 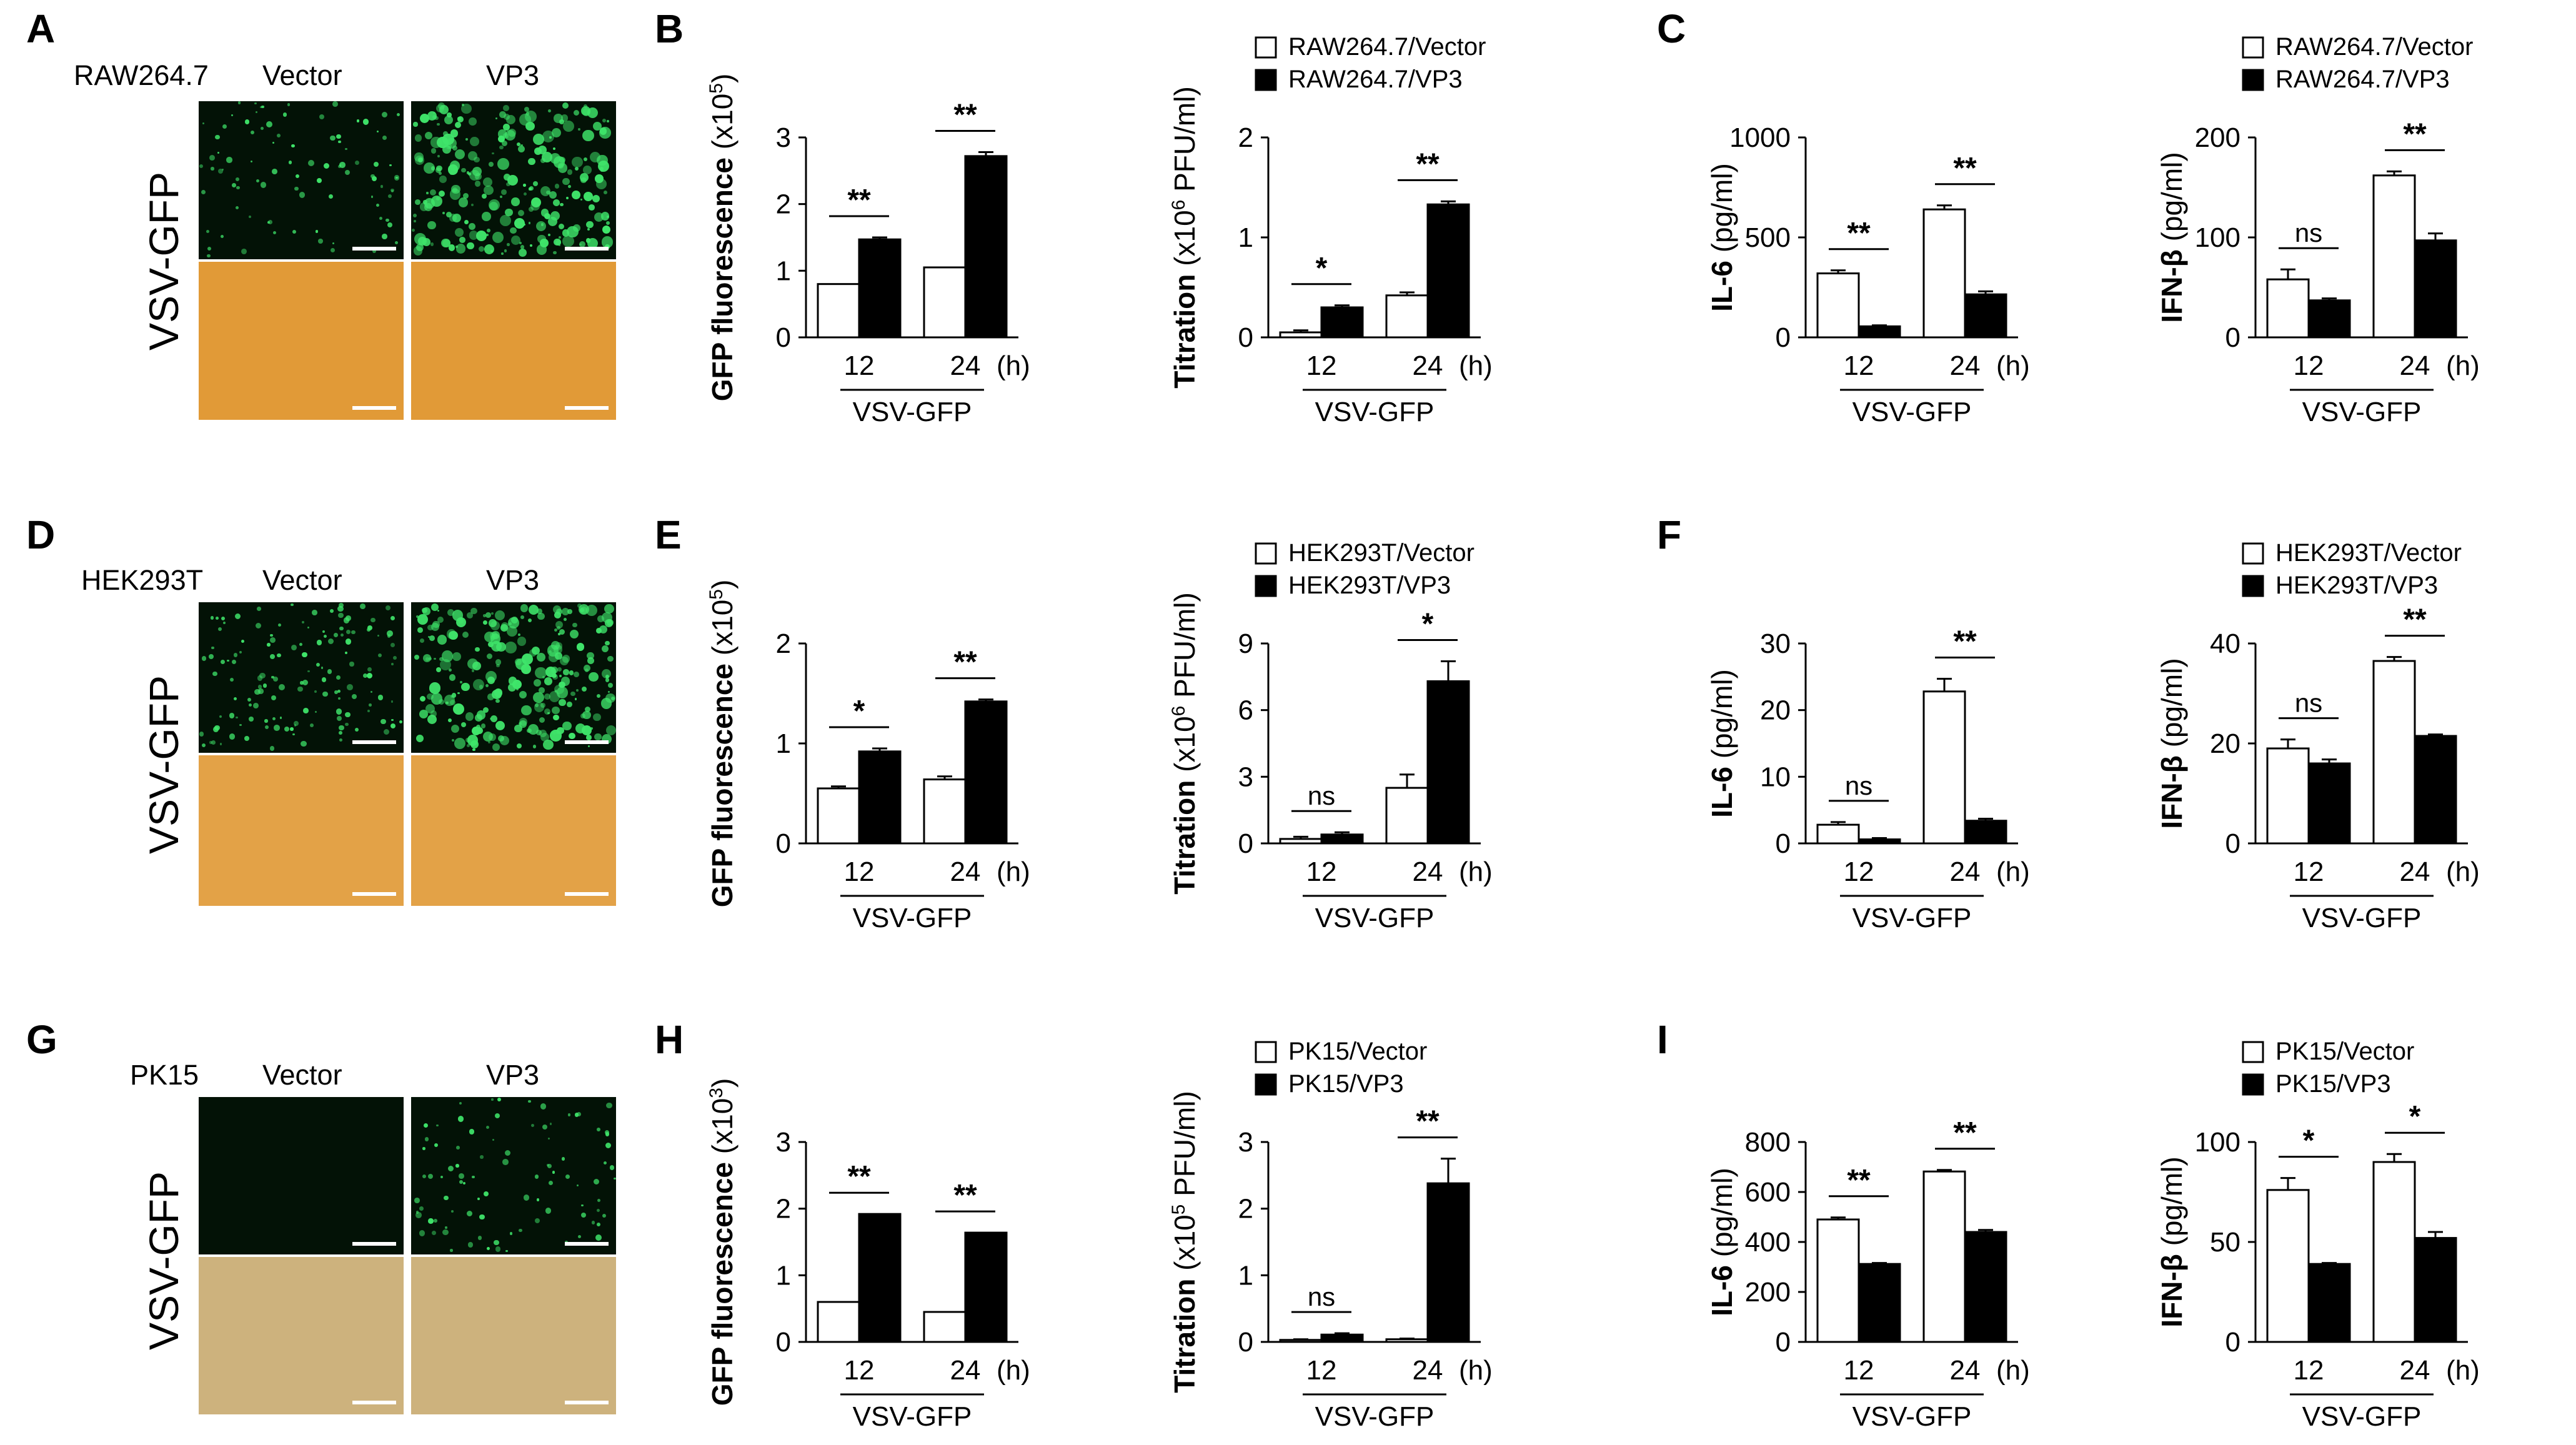 What do you see at coordinates (2172, 237) in the screenshot?
I see `y-axis-label: IFN-β (pg/ml)` at bounding box center [2172, 237].